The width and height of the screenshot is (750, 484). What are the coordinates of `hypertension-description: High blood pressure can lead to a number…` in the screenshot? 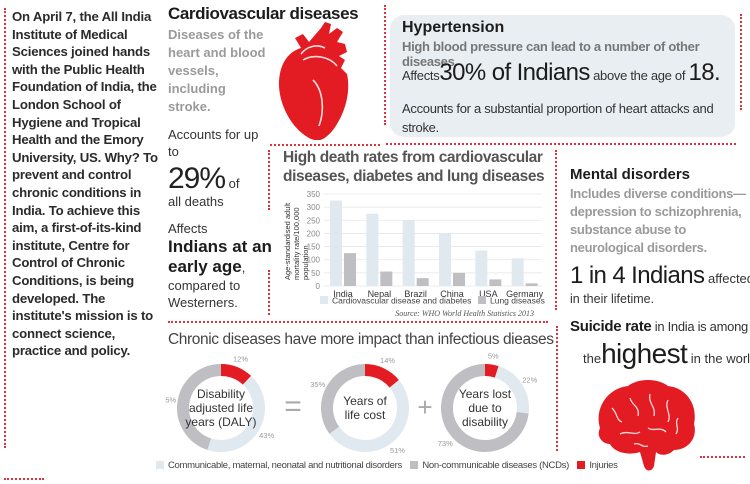 It's located at (551, 54).